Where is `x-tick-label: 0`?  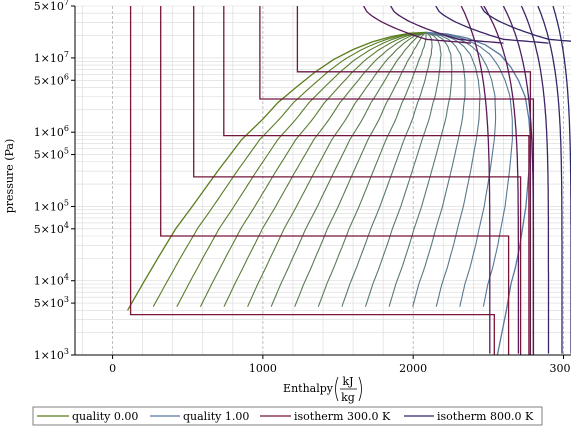
x-tick-label: 0 is located at coordinates (112, 368).